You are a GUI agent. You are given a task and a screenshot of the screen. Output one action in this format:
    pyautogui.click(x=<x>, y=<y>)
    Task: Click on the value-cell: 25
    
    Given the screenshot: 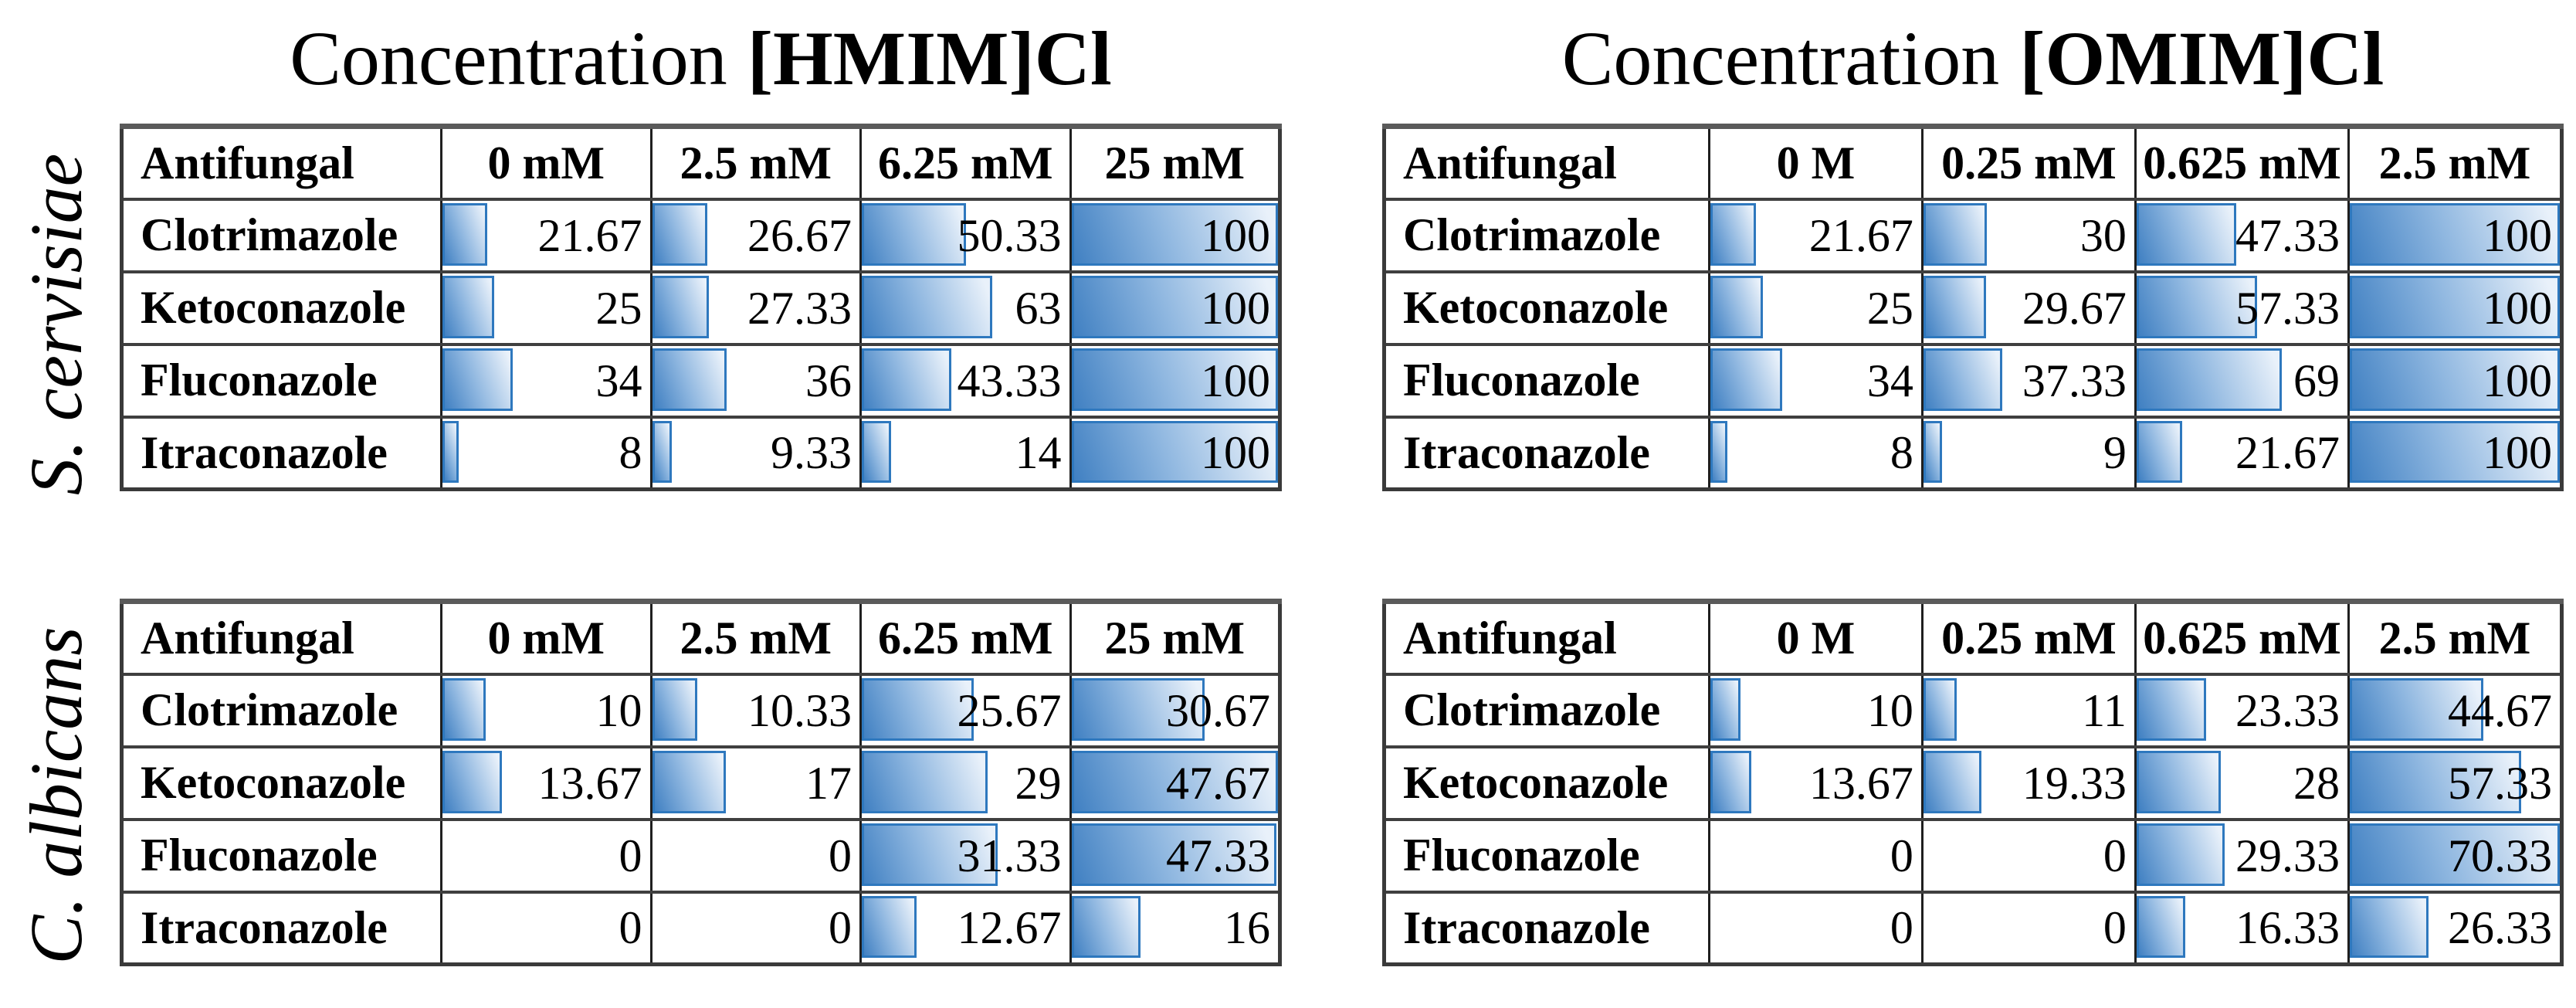 What is the action you would take?
    pyautogui.click(x=546, y=307)
    